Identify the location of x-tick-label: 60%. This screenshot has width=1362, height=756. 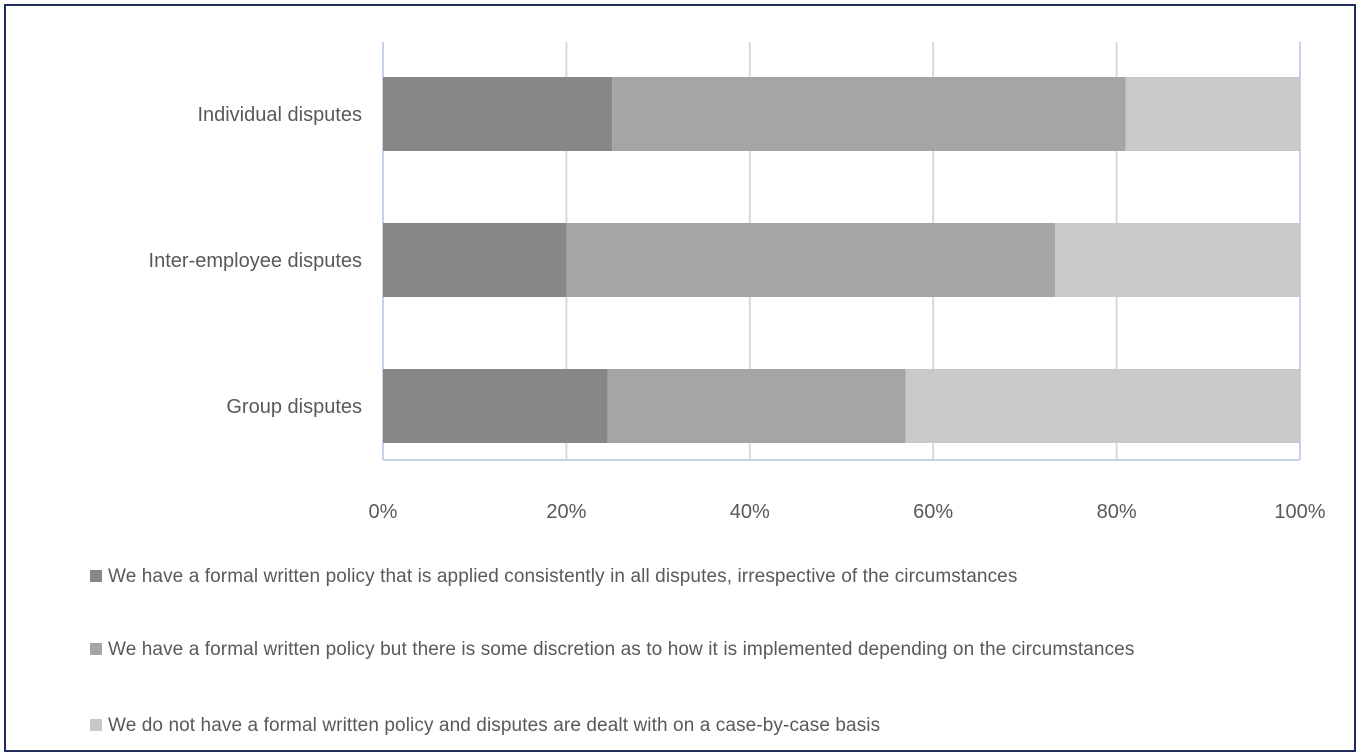
(933, 512).